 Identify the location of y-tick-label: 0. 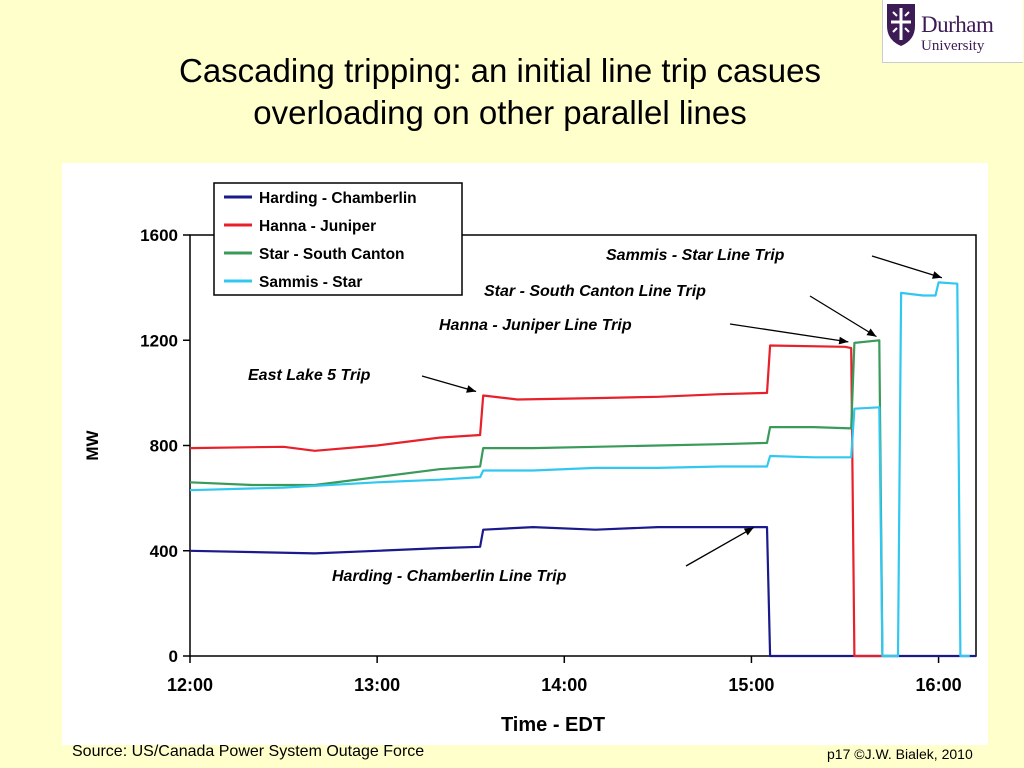
(173, 656).